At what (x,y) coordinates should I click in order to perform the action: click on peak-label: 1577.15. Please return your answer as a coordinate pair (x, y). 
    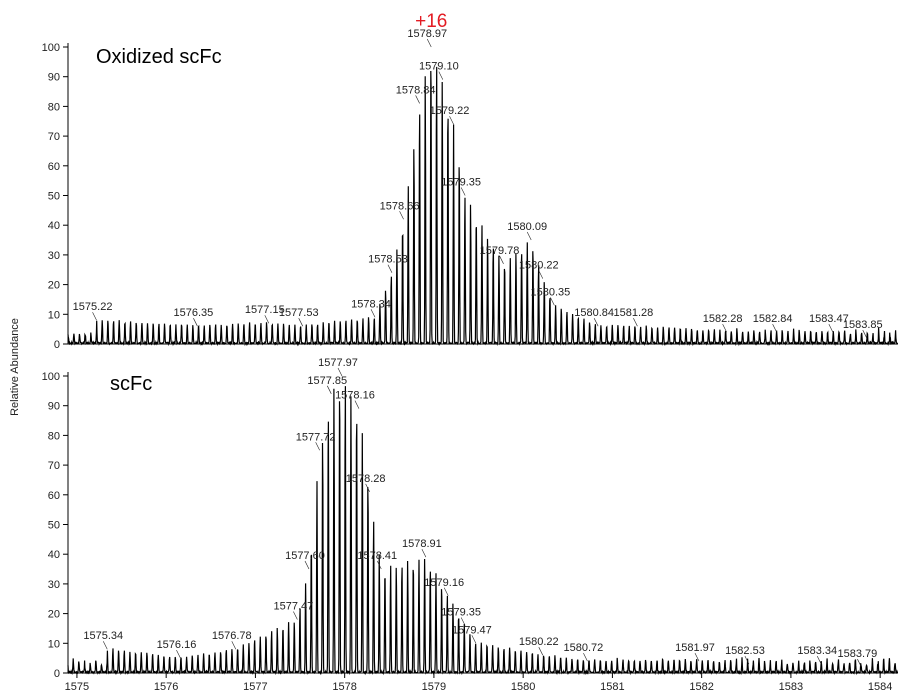
    Looking at the image, I should click on (265, 310).